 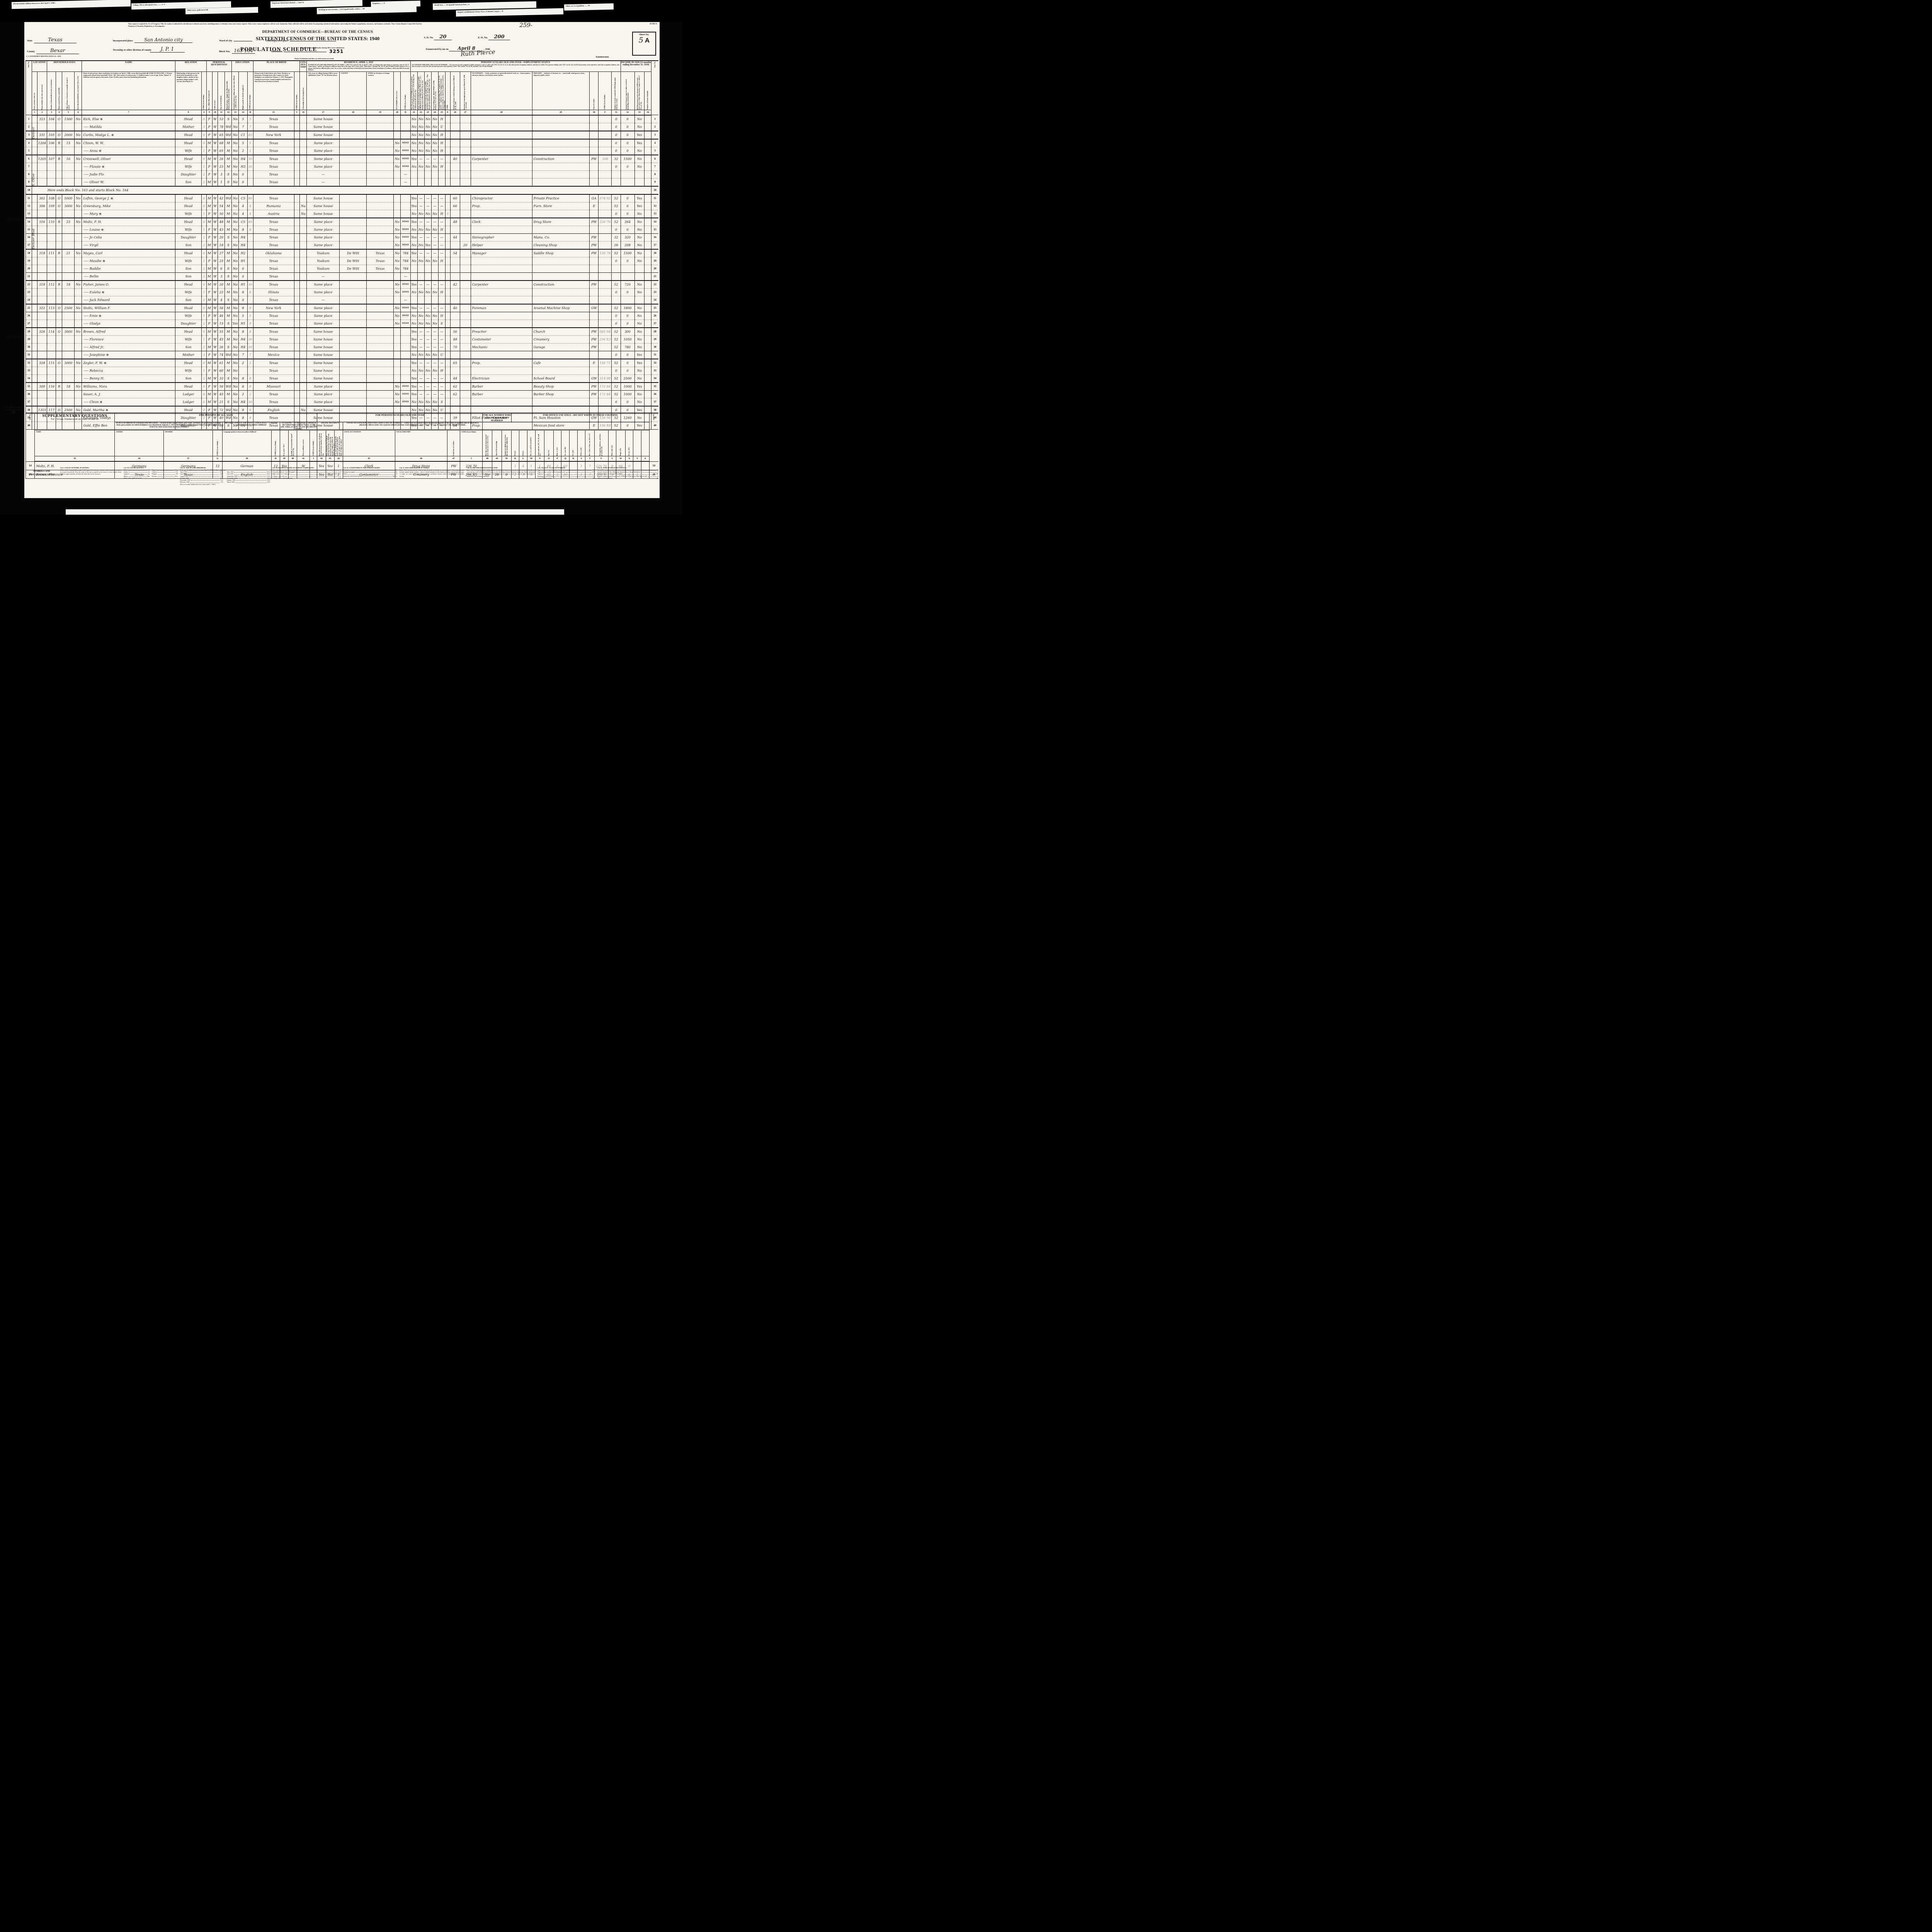 I want to click on column-header: CODE (Leave blank), so click(x=275, y=443).